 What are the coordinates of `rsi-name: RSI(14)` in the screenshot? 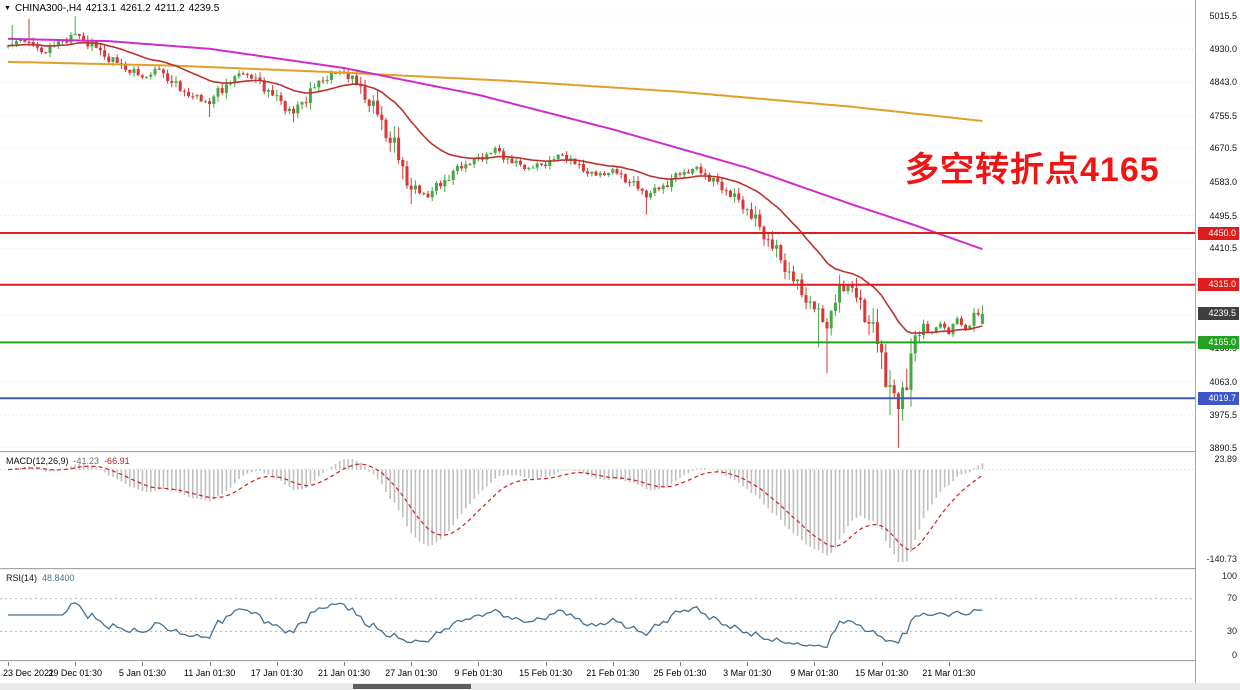 It's located at (22, 578).